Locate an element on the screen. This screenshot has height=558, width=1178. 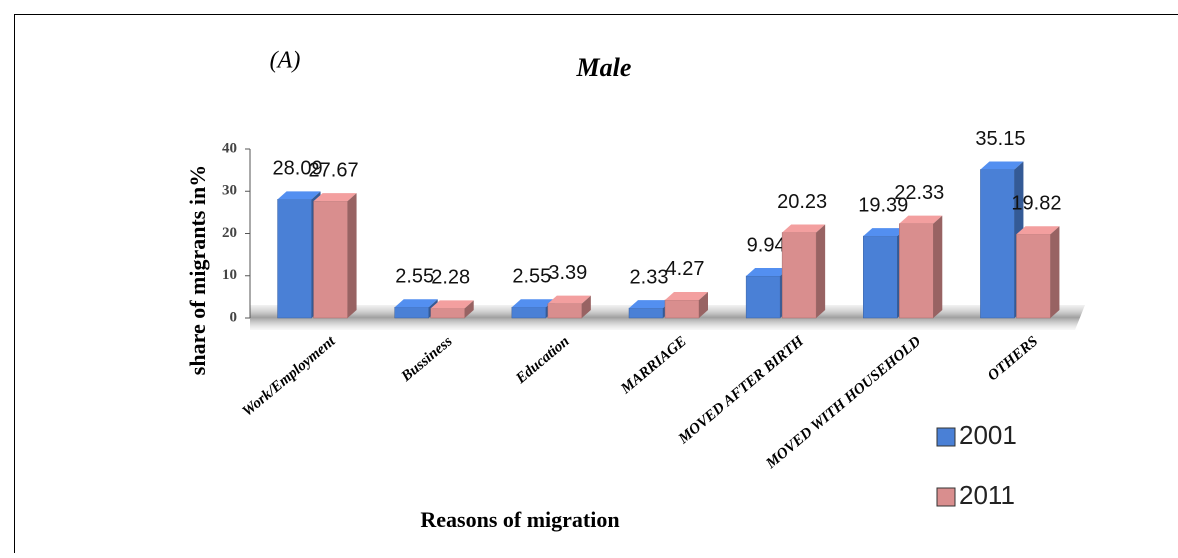
value-label: 2.28 is located at coordinates (450, 278).